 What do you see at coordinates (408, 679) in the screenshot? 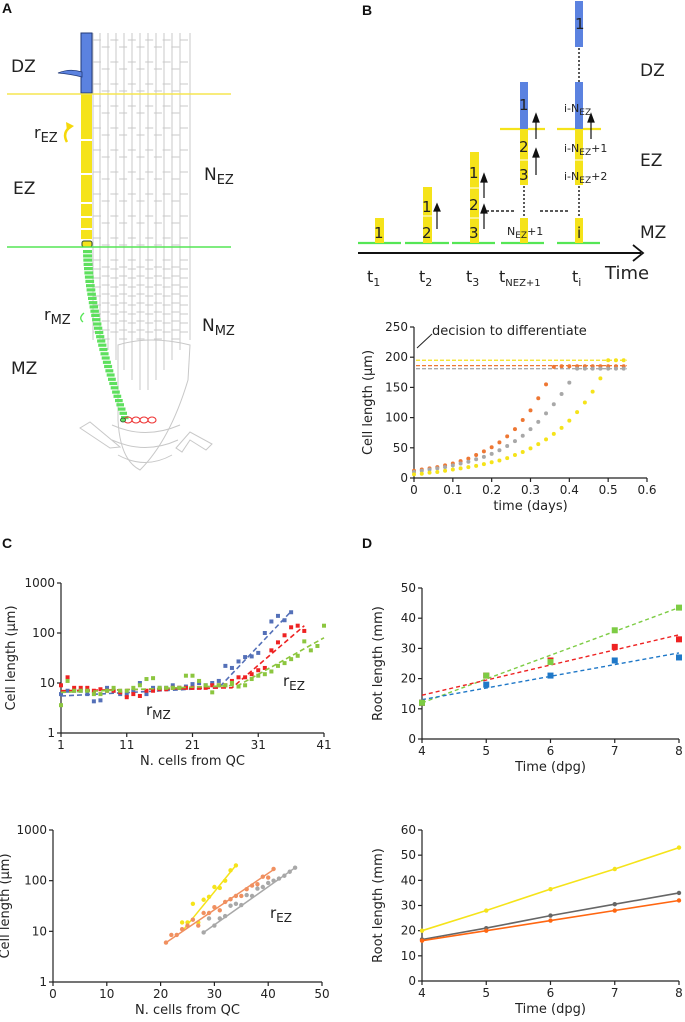
I see `y-tick-label: 20` at bounding box center [408, 679].